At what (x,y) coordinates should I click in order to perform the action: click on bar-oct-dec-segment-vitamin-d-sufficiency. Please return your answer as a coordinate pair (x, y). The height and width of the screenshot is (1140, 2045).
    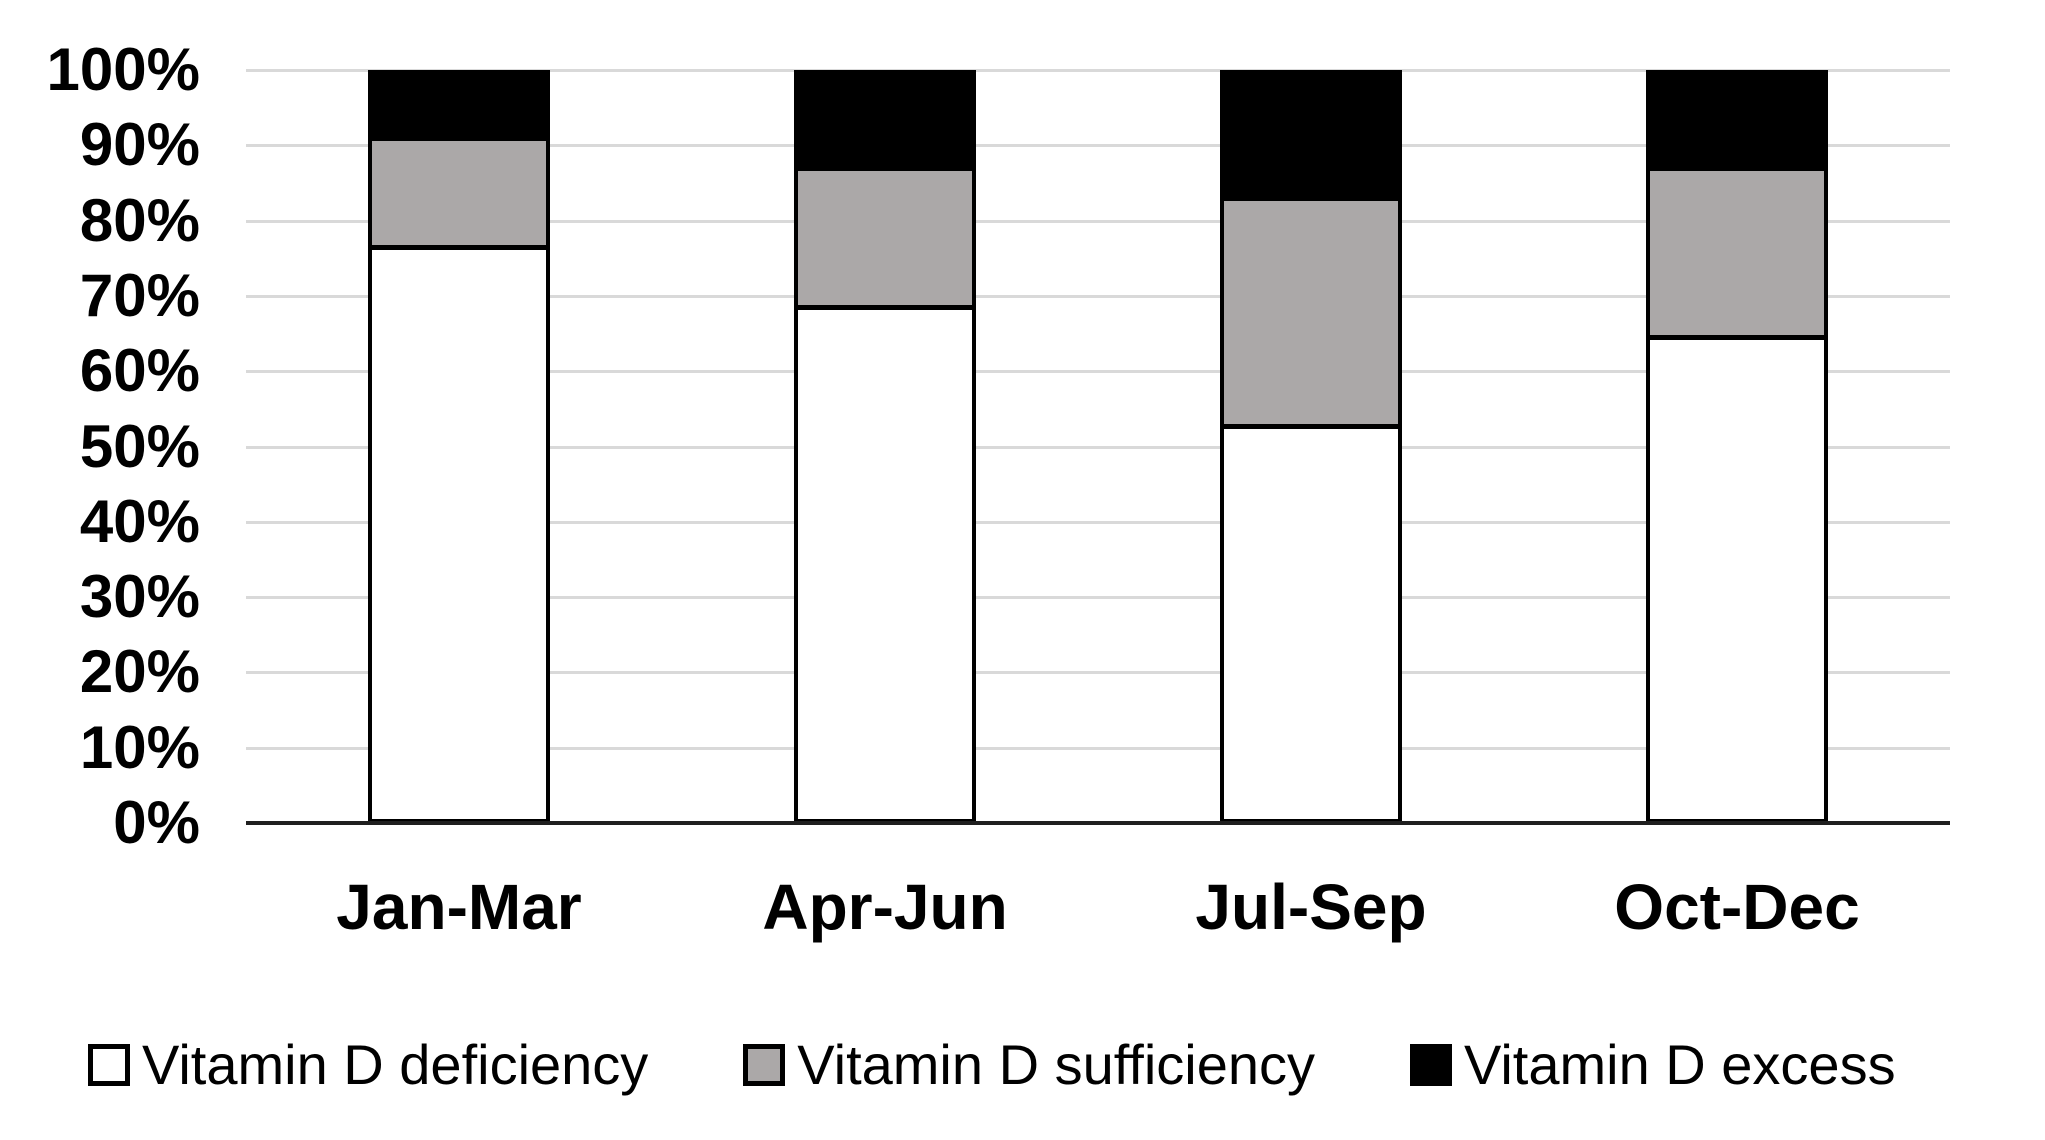
    Looking at the image, I should click on (1737, 252).